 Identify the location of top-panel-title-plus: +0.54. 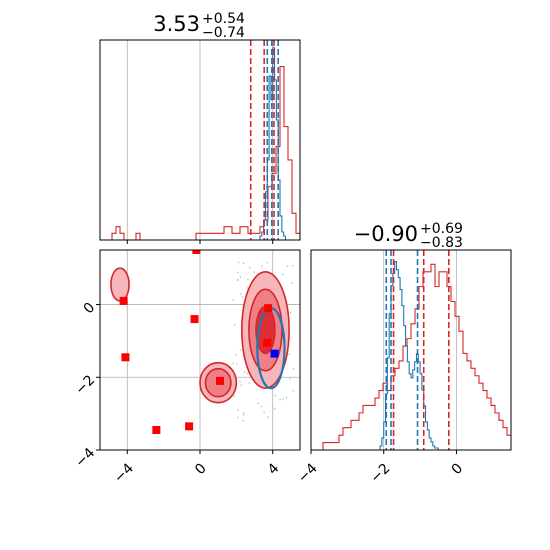
(223, 19).